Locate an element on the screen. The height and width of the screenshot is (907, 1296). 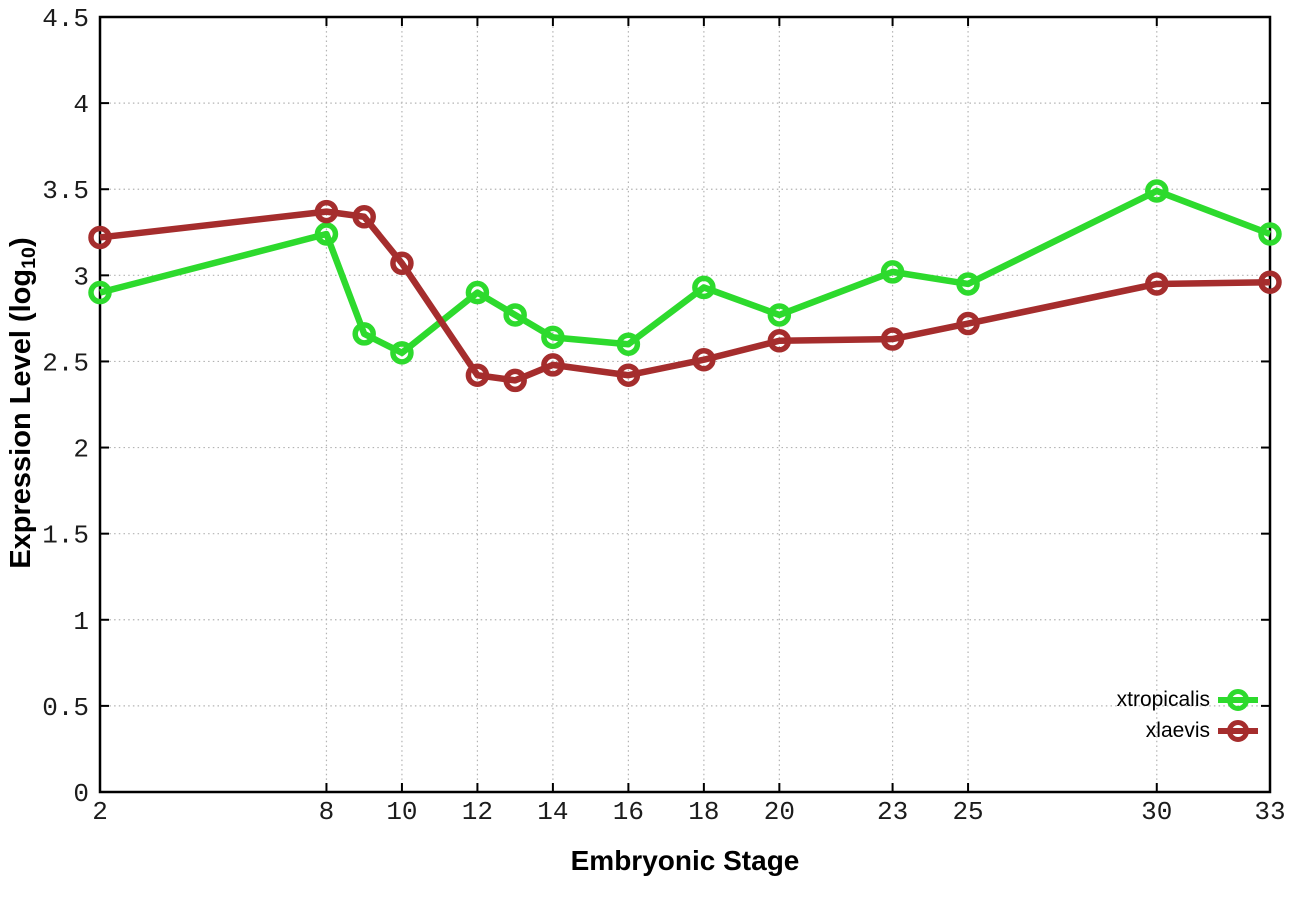
x-tick-label: 8 is located at coordinates (327, 812).